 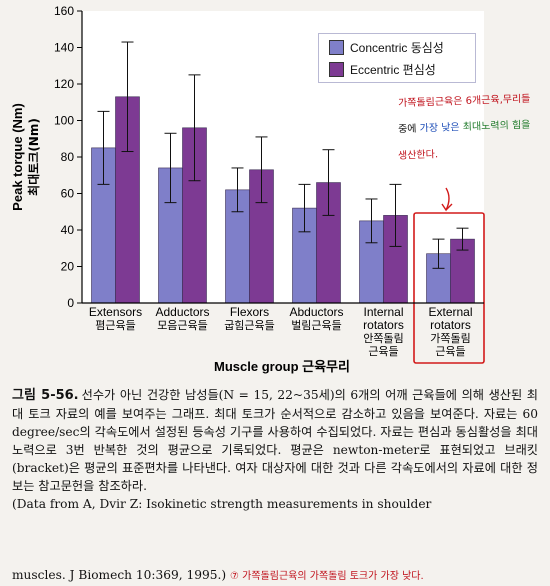 What do you see at coordinates (498, 100) in the screenshot?
I see `annotation-line1-b: 6개근육,무리들` at bounding box center [498, 100].